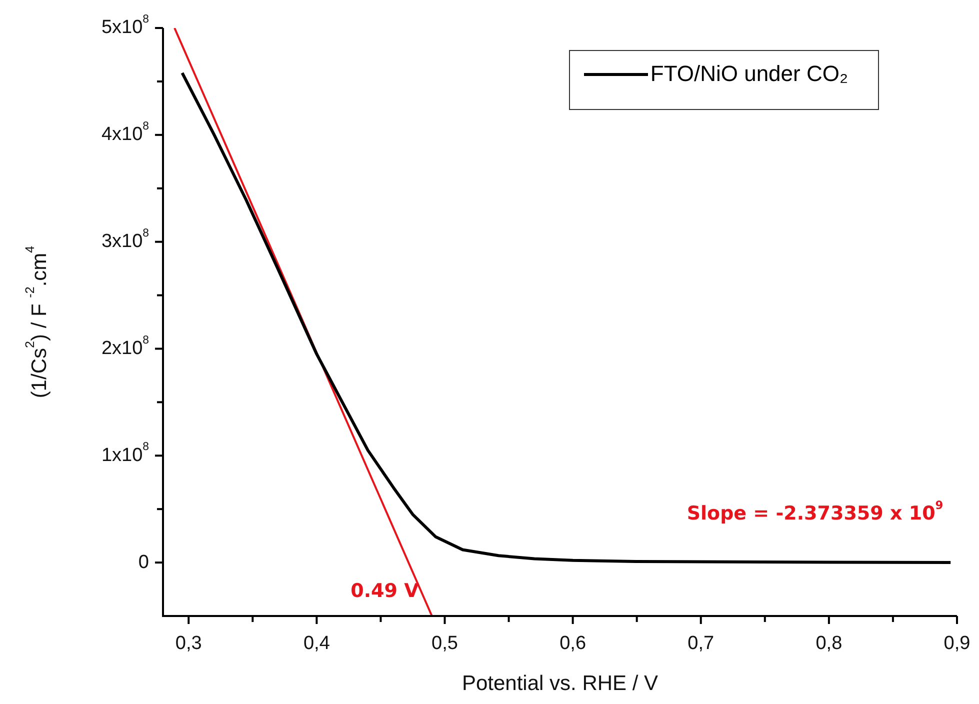  What do you see at coordinates (188, 643) in the screenshot?
I see `x-tick-label: 0,3` at bounding box center [188, 643].